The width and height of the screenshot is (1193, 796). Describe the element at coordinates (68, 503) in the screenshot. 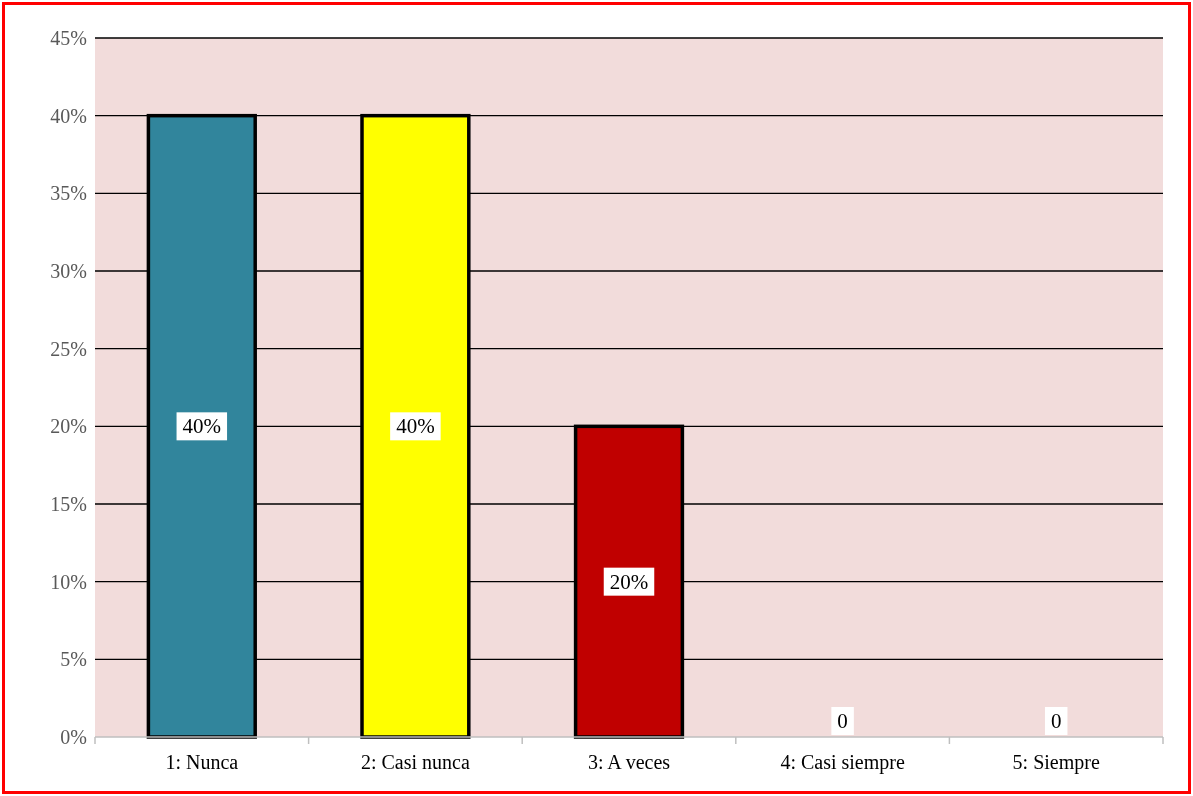

I see `y-tick-label: 15%` at that location.